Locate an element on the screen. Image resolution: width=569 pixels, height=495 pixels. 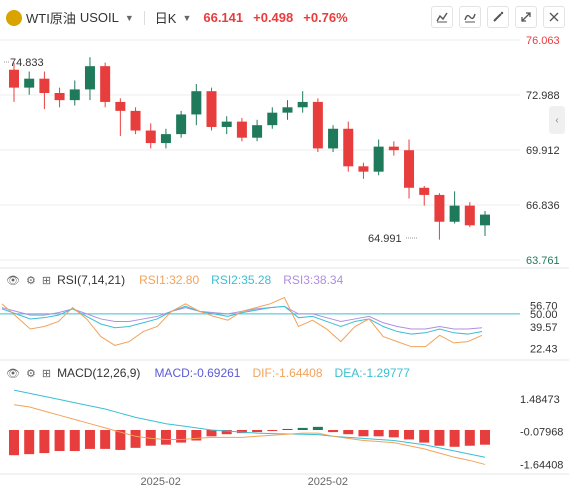
expand-icon is located at coordinates (526, 17).